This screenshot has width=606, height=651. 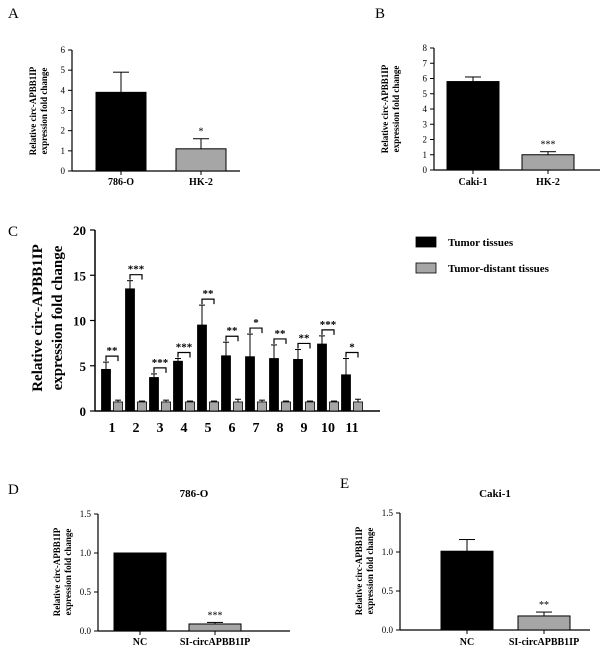 I want to click on panel-d-ylabel-line2: expression fold change, so click(x=68, y=572).